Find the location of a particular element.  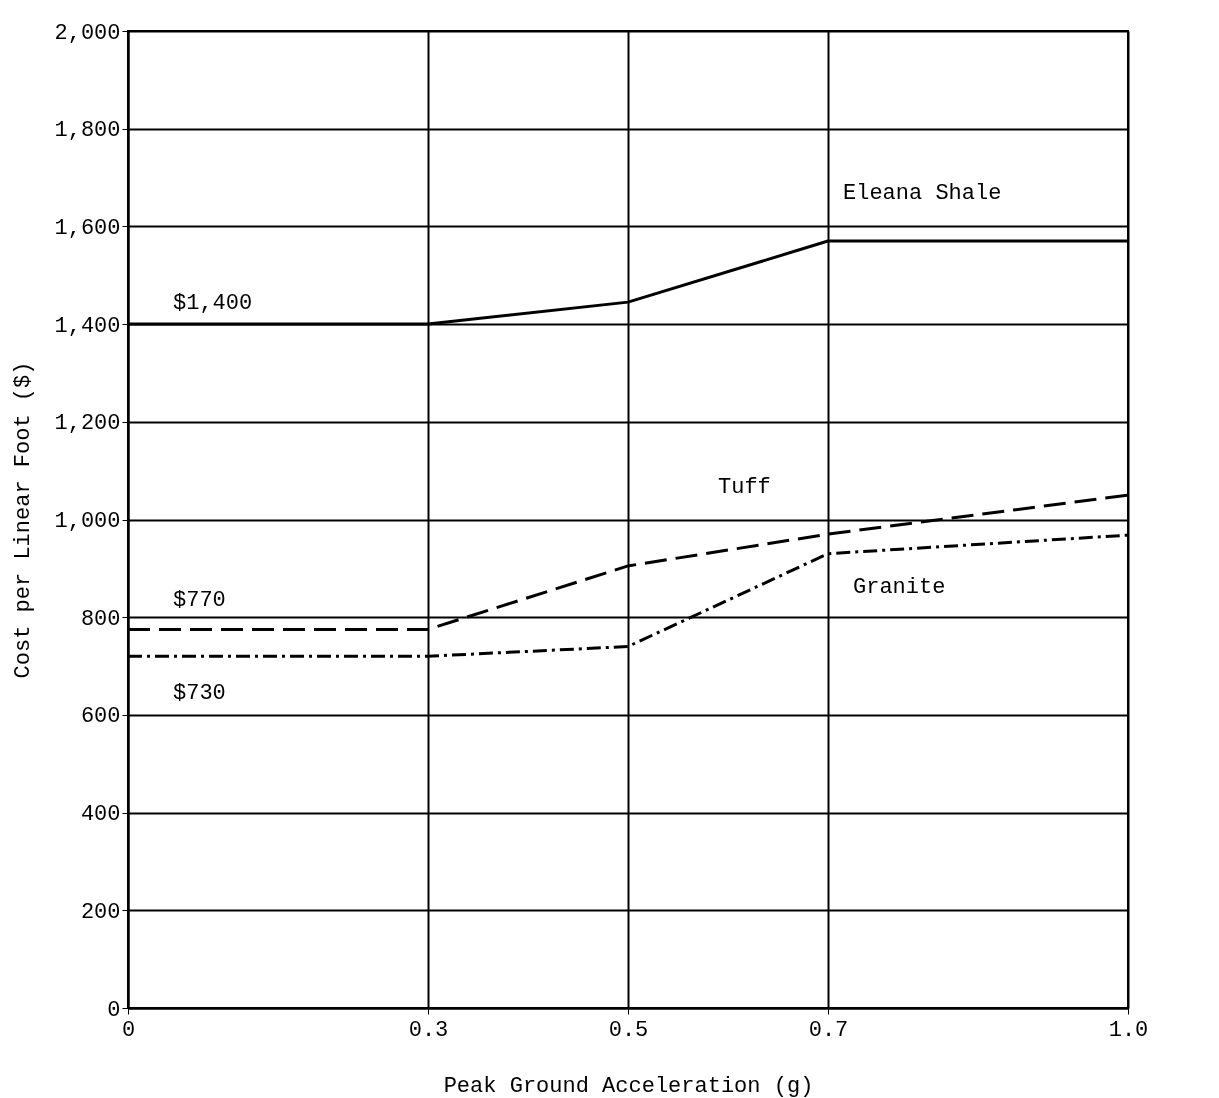

y-tick-label: 1,200 is located at coordinates (87, 424).